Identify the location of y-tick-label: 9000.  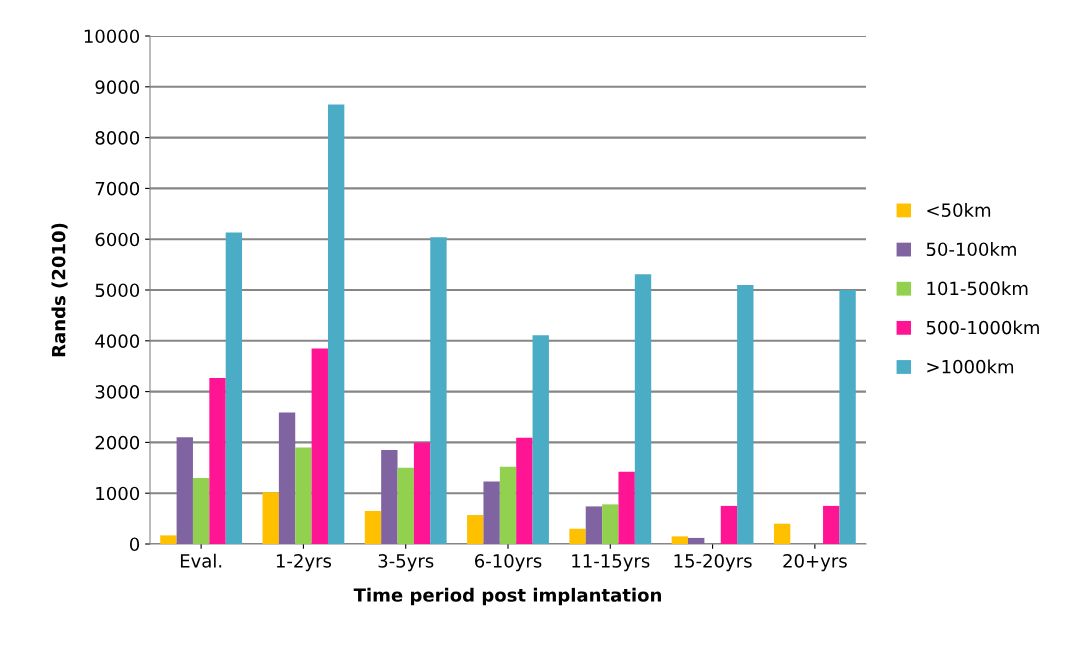
(117, 87).